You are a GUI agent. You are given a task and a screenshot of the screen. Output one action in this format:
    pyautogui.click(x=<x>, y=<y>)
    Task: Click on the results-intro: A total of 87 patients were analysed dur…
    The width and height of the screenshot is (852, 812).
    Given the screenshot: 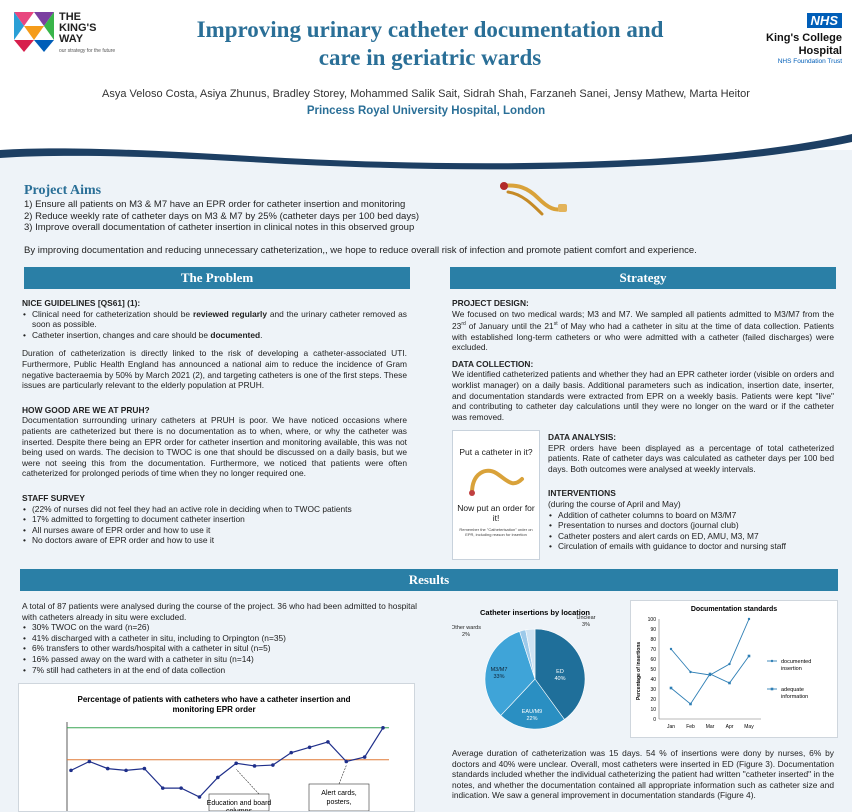 What is the action you would take?
    pyautogui.click(x=219, y=611)
    